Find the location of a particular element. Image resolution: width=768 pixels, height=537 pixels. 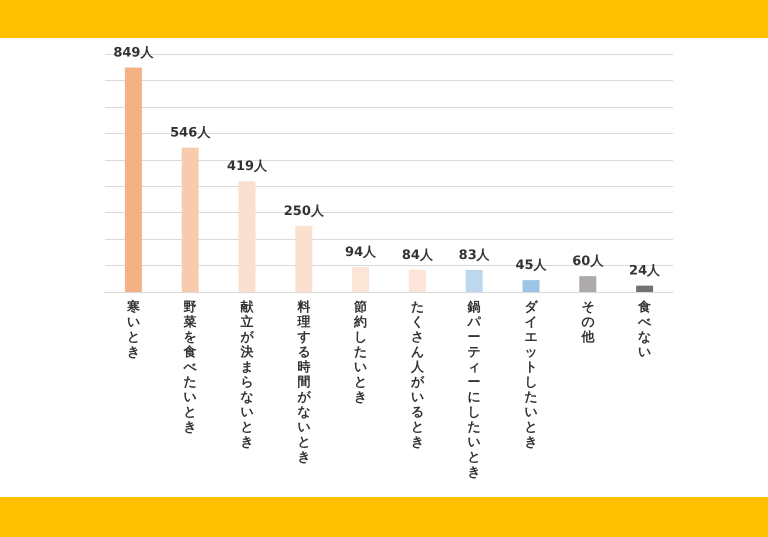

data-label: 84人 is located at coordinates (418, 255).